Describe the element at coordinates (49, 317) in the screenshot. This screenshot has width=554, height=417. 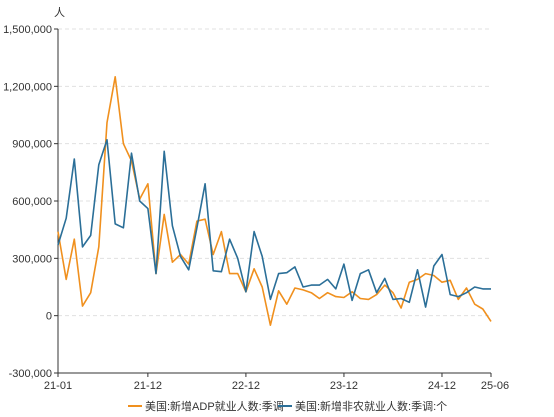
I see `y-tick-label: 0` at that location.